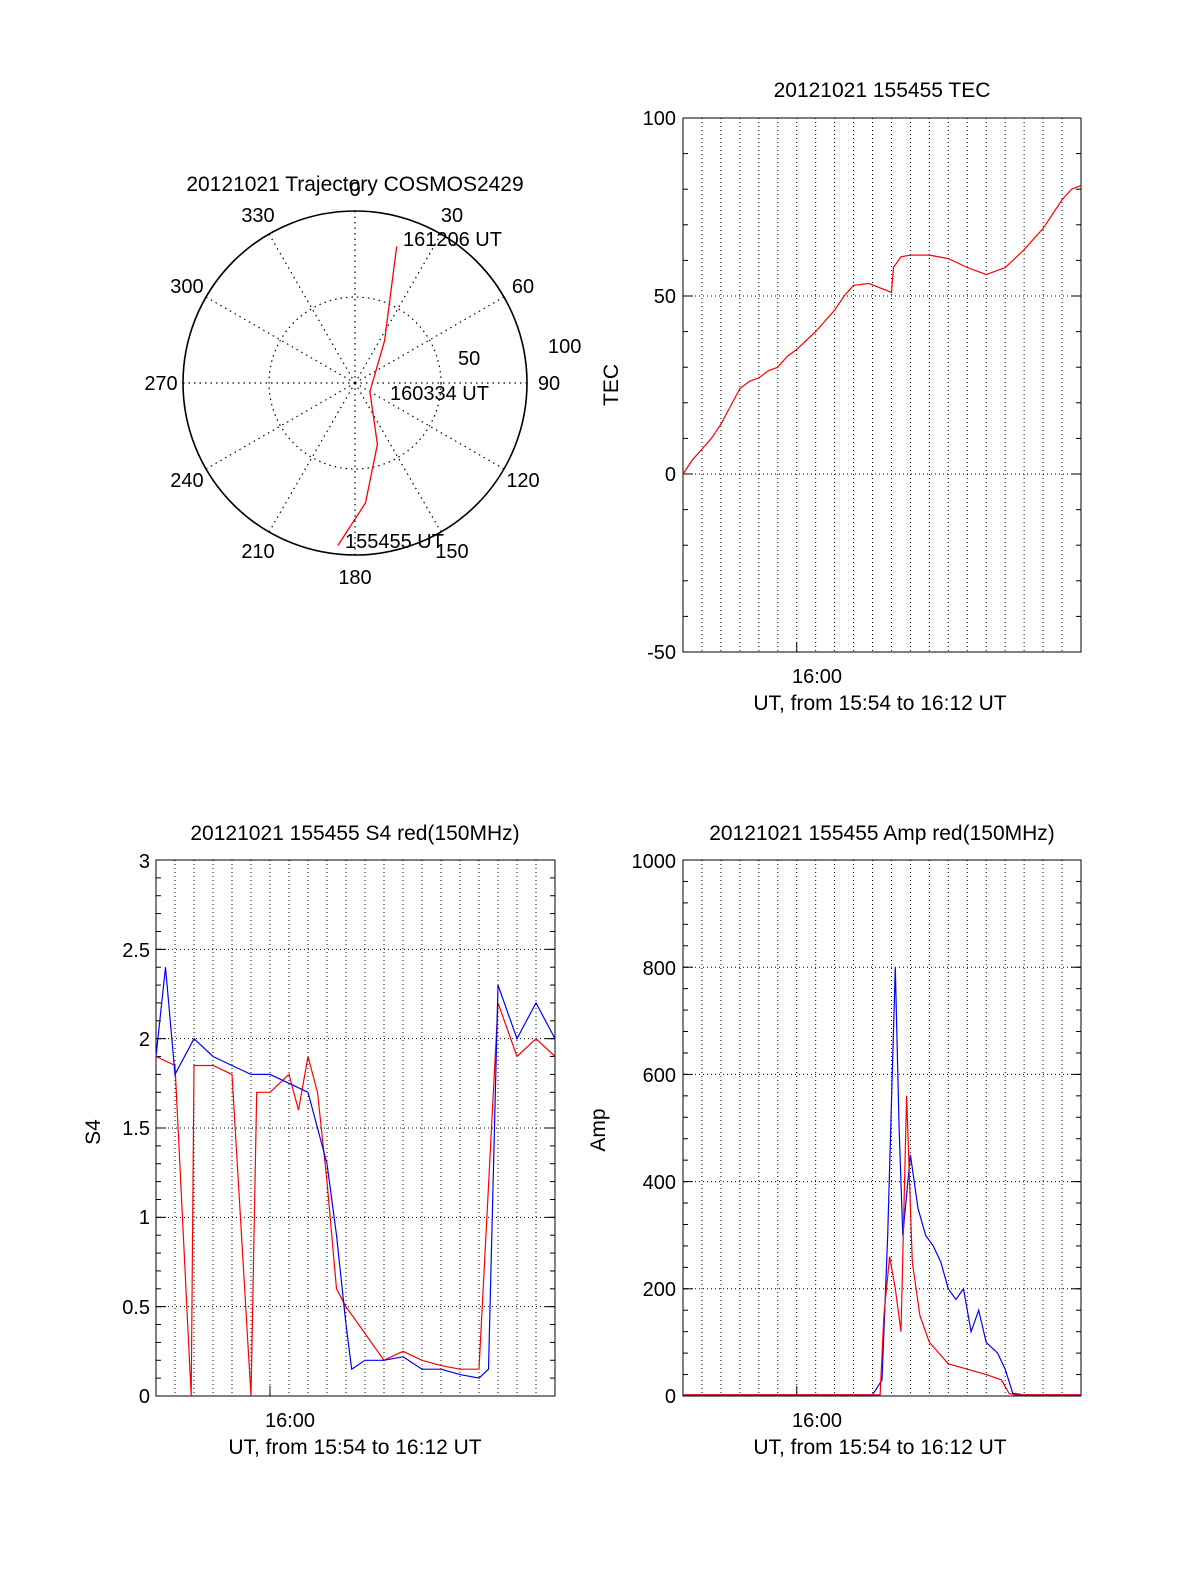 The image size is (1200, 1575). I want to click on tec-series-line, so click(882, 330).